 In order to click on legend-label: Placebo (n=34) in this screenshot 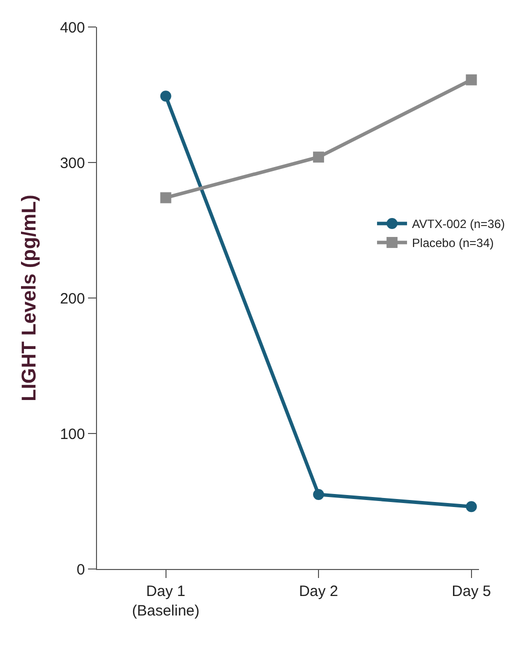, I will do `click(453, 243)`.